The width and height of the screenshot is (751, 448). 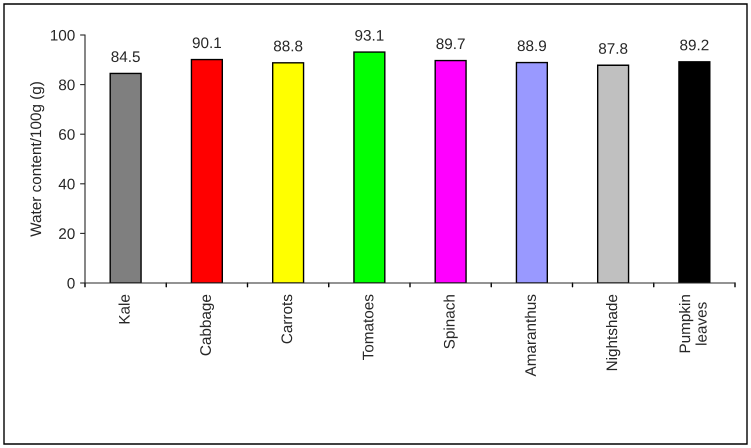 I want to click on x-tick-label: Carrots, so click(x=286, y=319).